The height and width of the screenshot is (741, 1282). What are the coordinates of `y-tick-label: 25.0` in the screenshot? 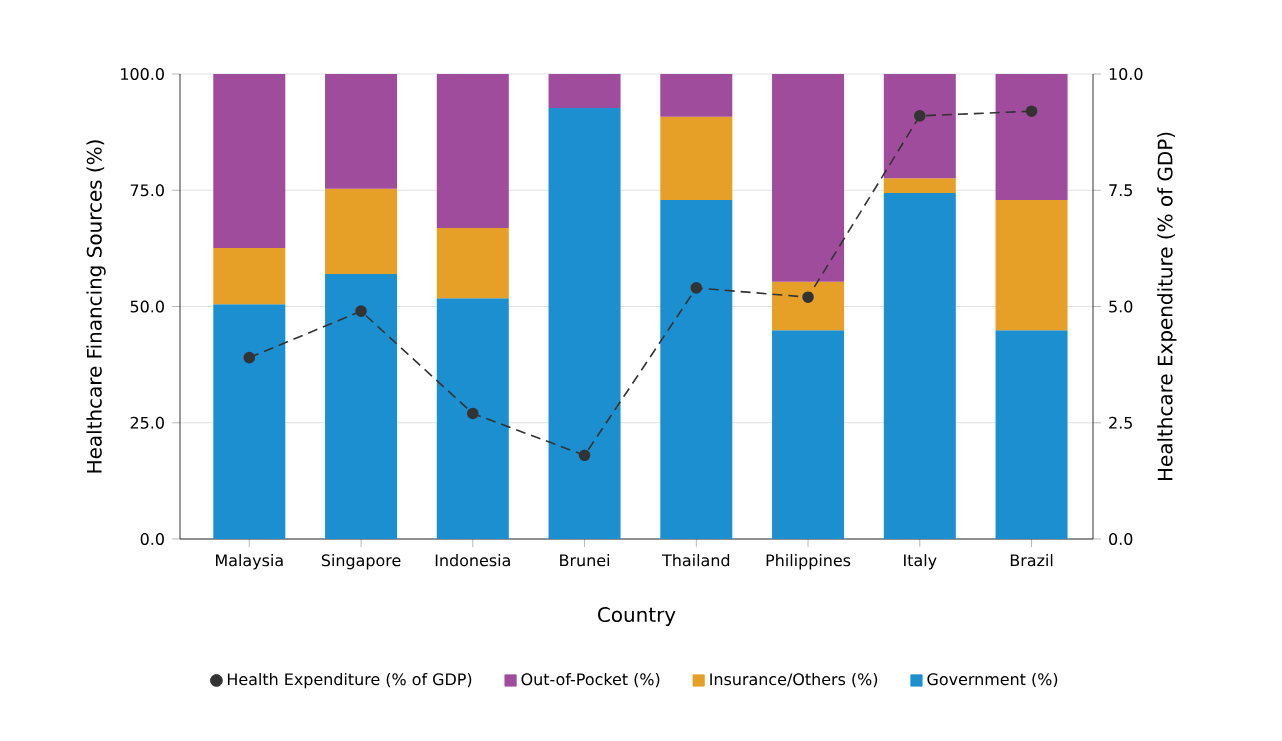 It's located at (147, 422).